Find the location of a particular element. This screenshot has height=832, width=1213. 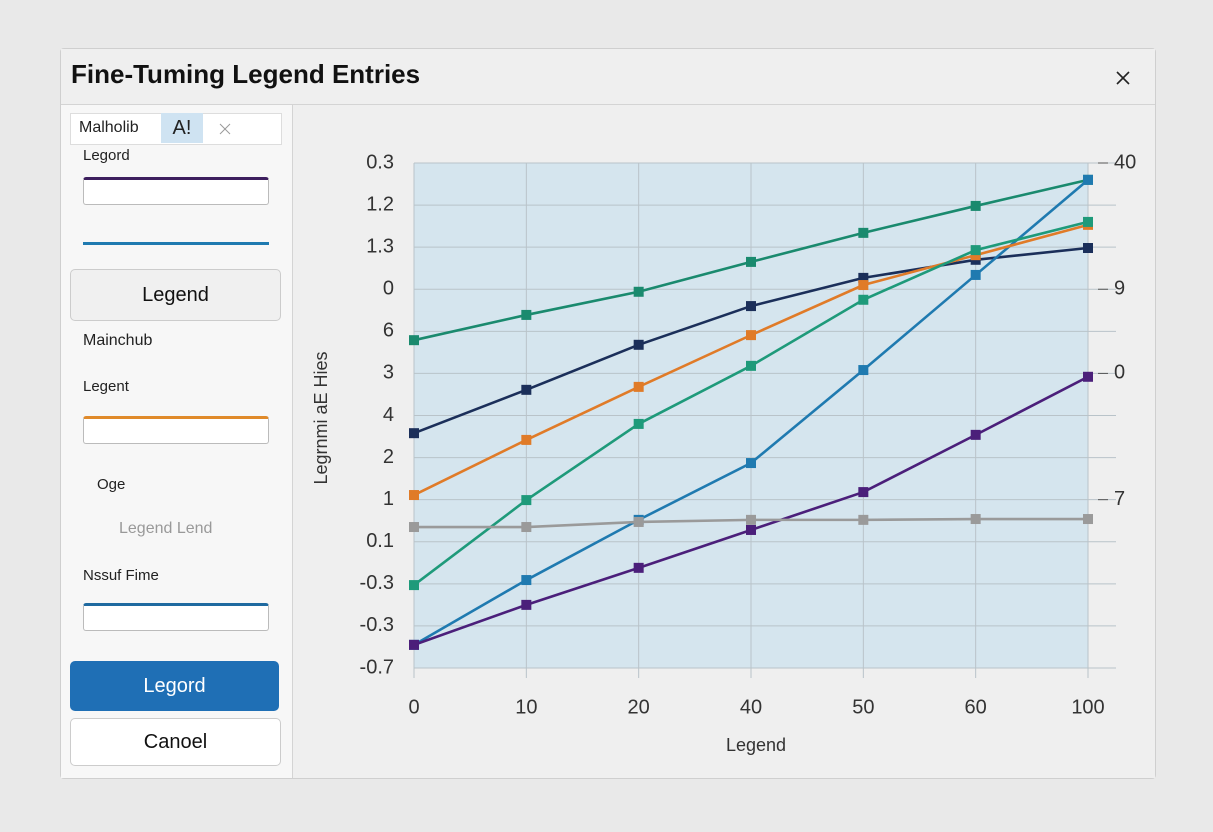

y-tick-label: 4 is located at coordinates (388, 415).